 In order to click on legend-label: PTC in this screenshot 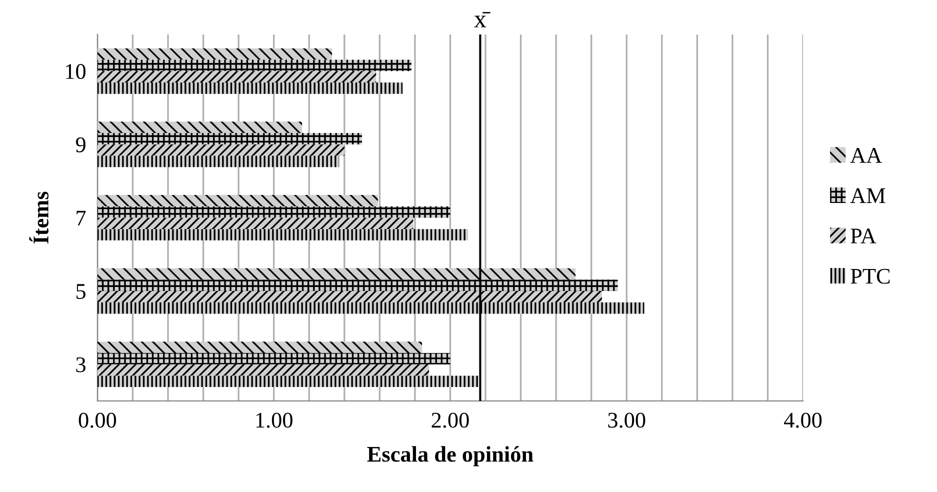, I will do `click(870, 276)`.